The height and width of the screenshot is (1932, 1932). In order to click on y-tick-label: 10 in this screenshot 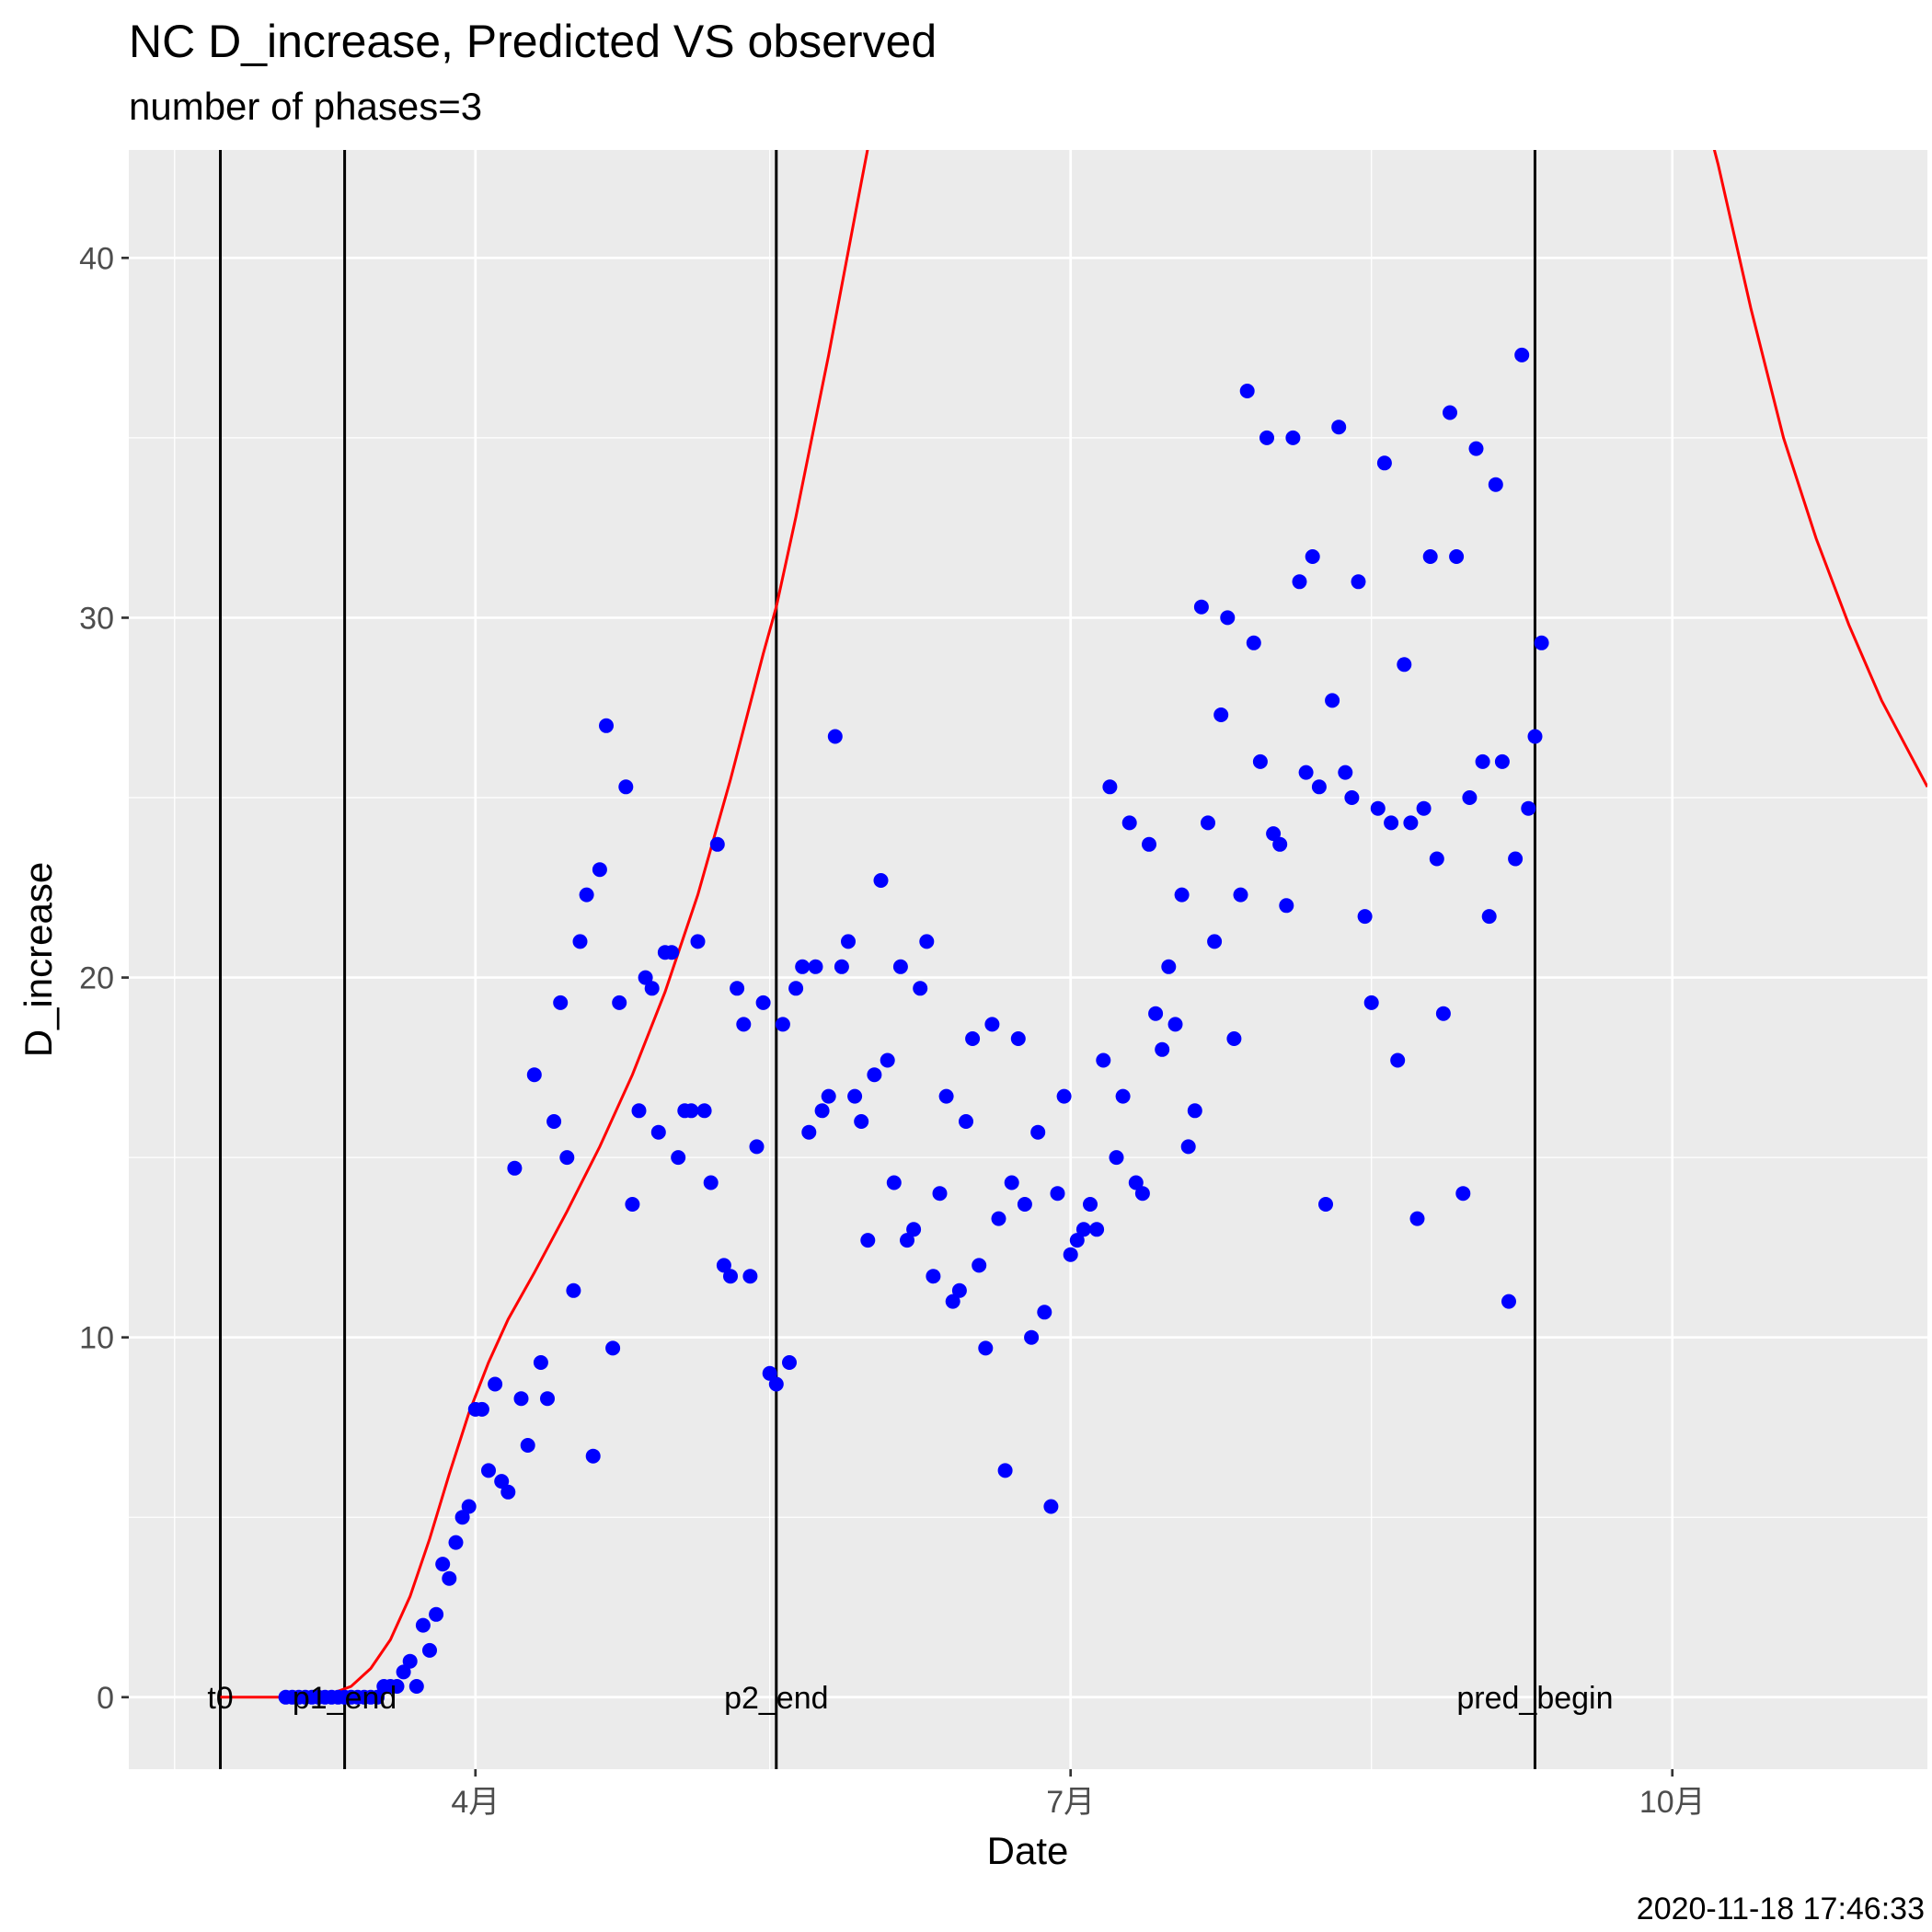, I will do `click(96, 1338)`.